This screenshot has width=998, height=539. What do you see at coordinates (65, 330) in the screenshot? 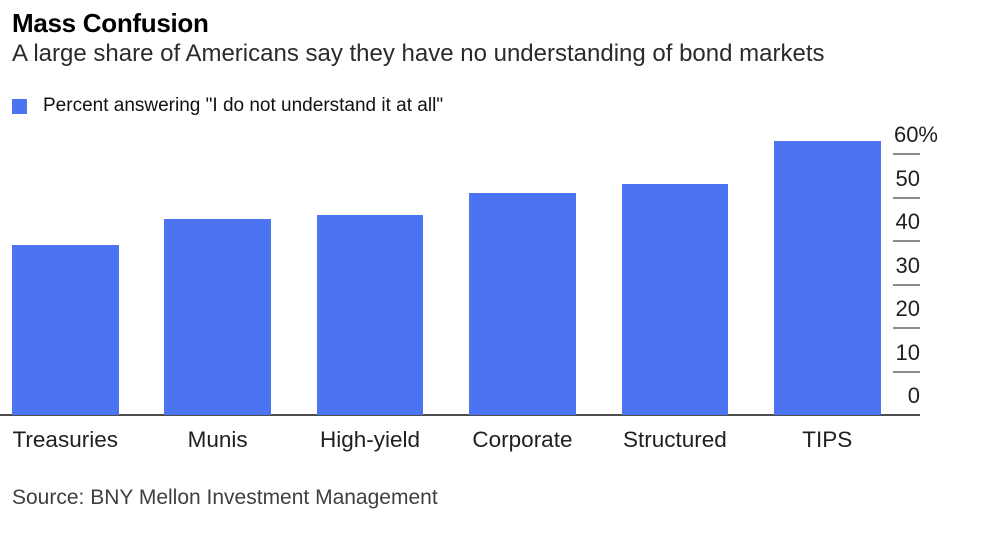
I see `bar-treasuries` at bounding box center [65, 330].